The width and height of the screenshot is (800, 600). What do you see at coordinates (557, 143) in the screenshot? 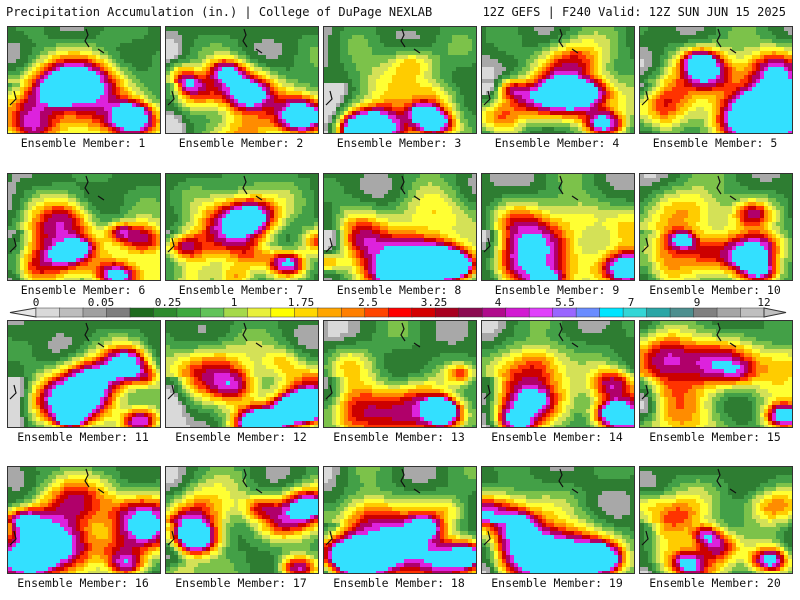
I see `member-label: Ensemble Member: 4` at bounding box center [557, 143].